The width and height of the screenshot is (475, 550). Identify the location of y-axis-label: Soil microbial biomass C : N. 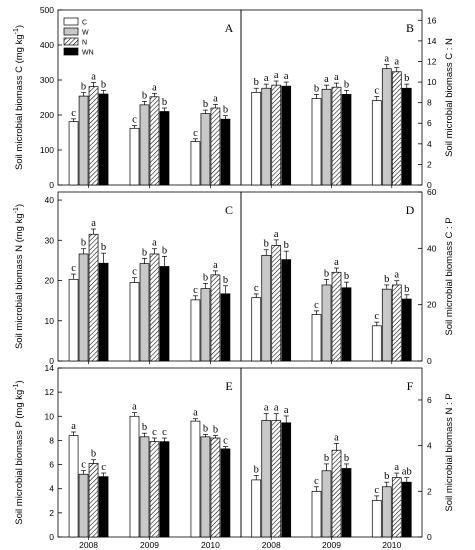
(449, 97).